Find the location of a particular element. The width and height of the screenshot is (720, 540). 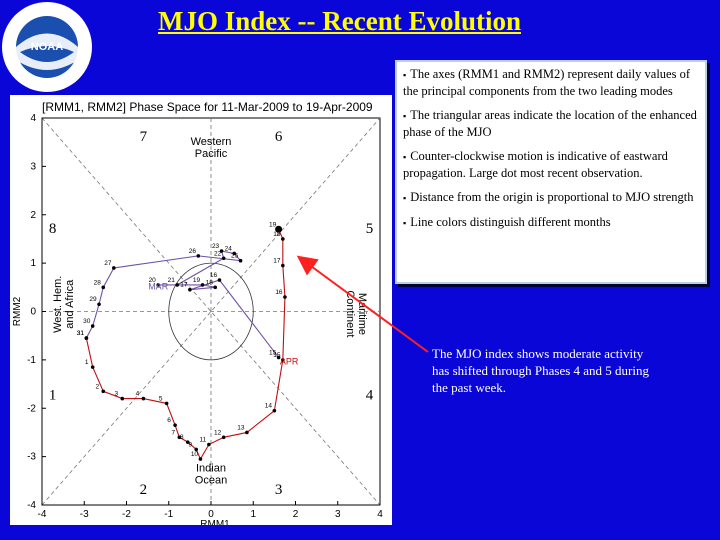

region-label: West. Hem. and Africa is located at coordinates (64, 304).